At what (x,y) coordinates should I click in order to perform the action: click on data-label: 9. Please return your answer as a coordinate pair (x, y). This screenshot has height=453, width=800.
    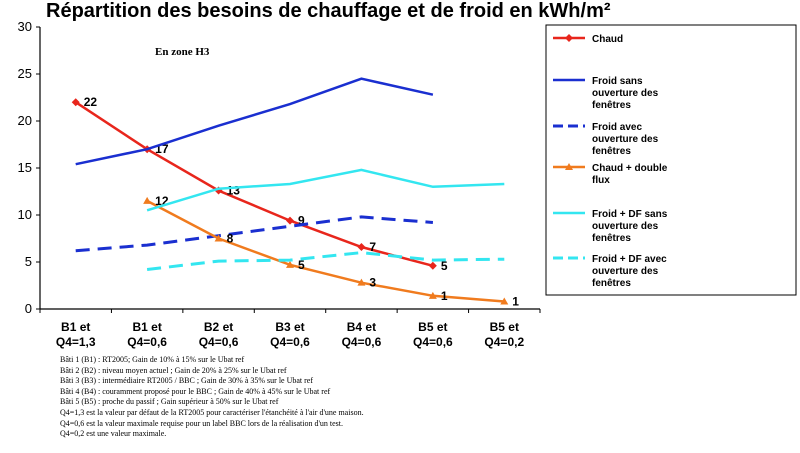
    Looking at the image, I should click on (301, 221).